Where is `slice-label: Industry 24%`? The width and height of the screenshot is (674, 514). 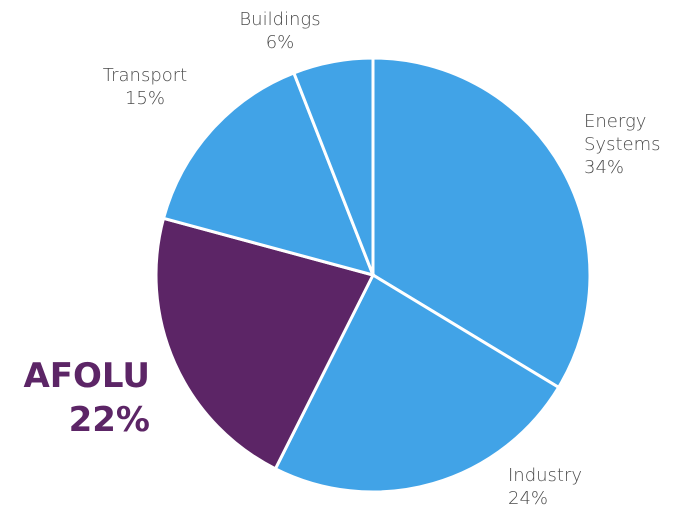
slice-label: Industry 24% is located at coordinates (578, 487).